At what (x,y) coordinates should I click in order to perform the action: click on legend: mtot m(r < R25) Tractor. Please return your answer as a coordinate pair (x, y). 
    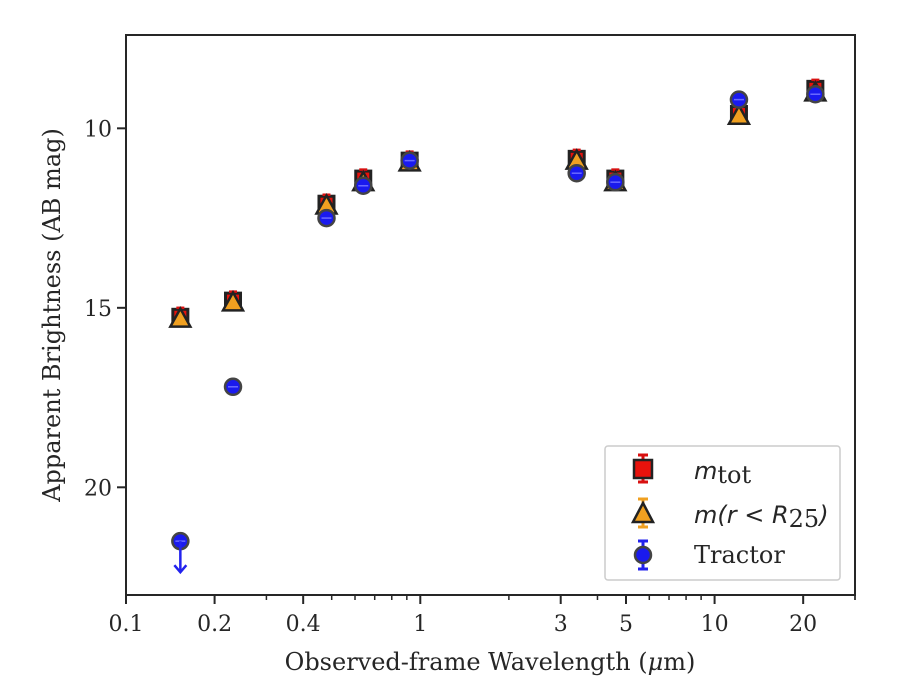
    Looking at the image, I should click on (722, 513).